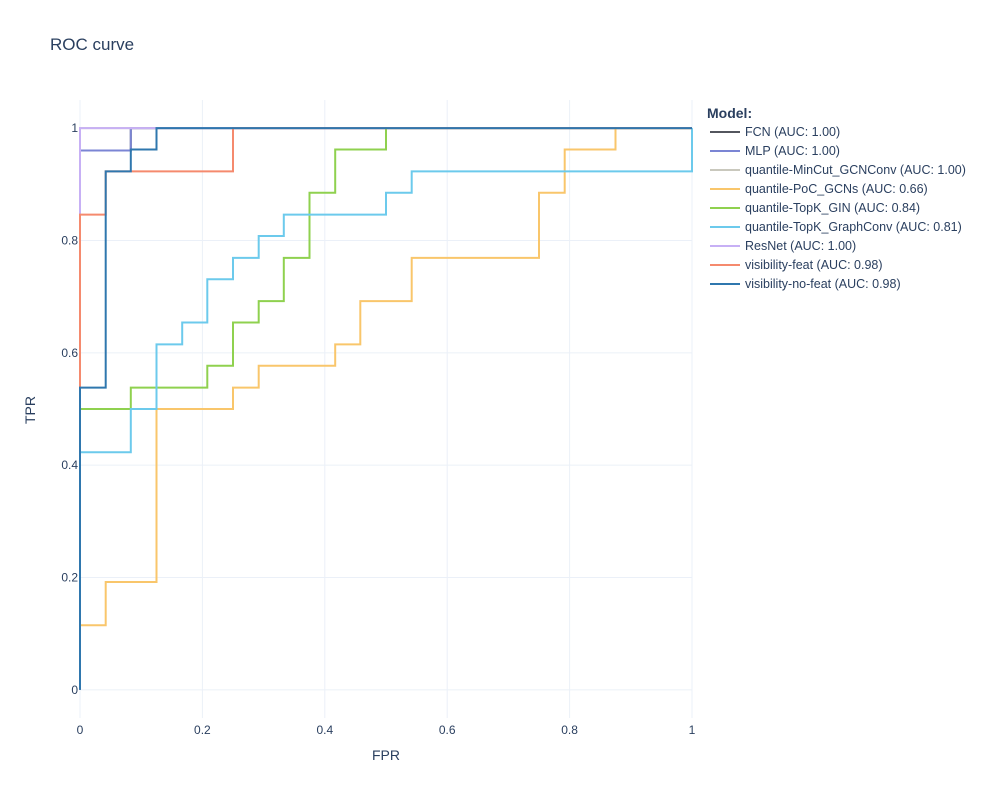 The image size is (1000, 800). I want to click on legend-item: quantile-PoC_GCNs (AUC: 0.66), so click(819, 189).